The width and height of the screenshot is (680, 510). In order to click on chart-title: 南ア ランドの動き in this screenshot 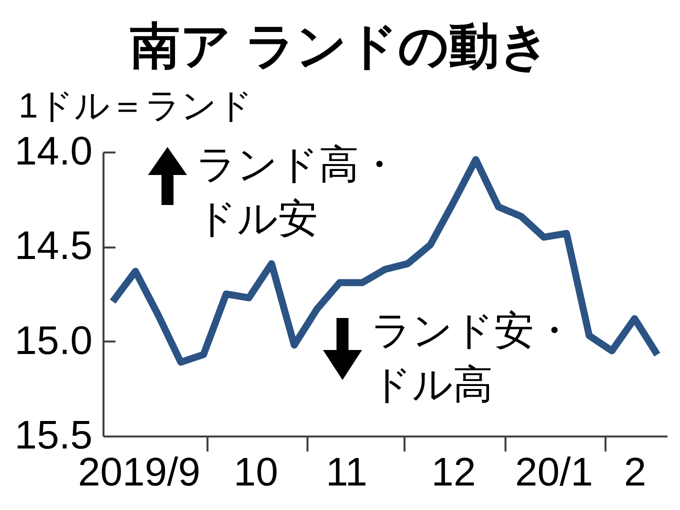, I will do `click(340, 46)`.